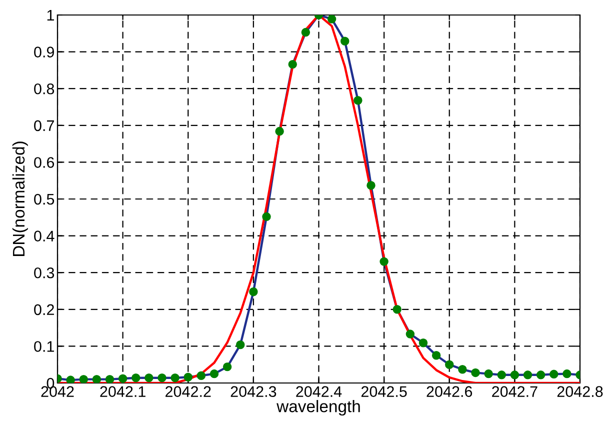 This screenshot has width=605, height=425. I want to click on y-tick-label: 0.6, so click(44, 162).